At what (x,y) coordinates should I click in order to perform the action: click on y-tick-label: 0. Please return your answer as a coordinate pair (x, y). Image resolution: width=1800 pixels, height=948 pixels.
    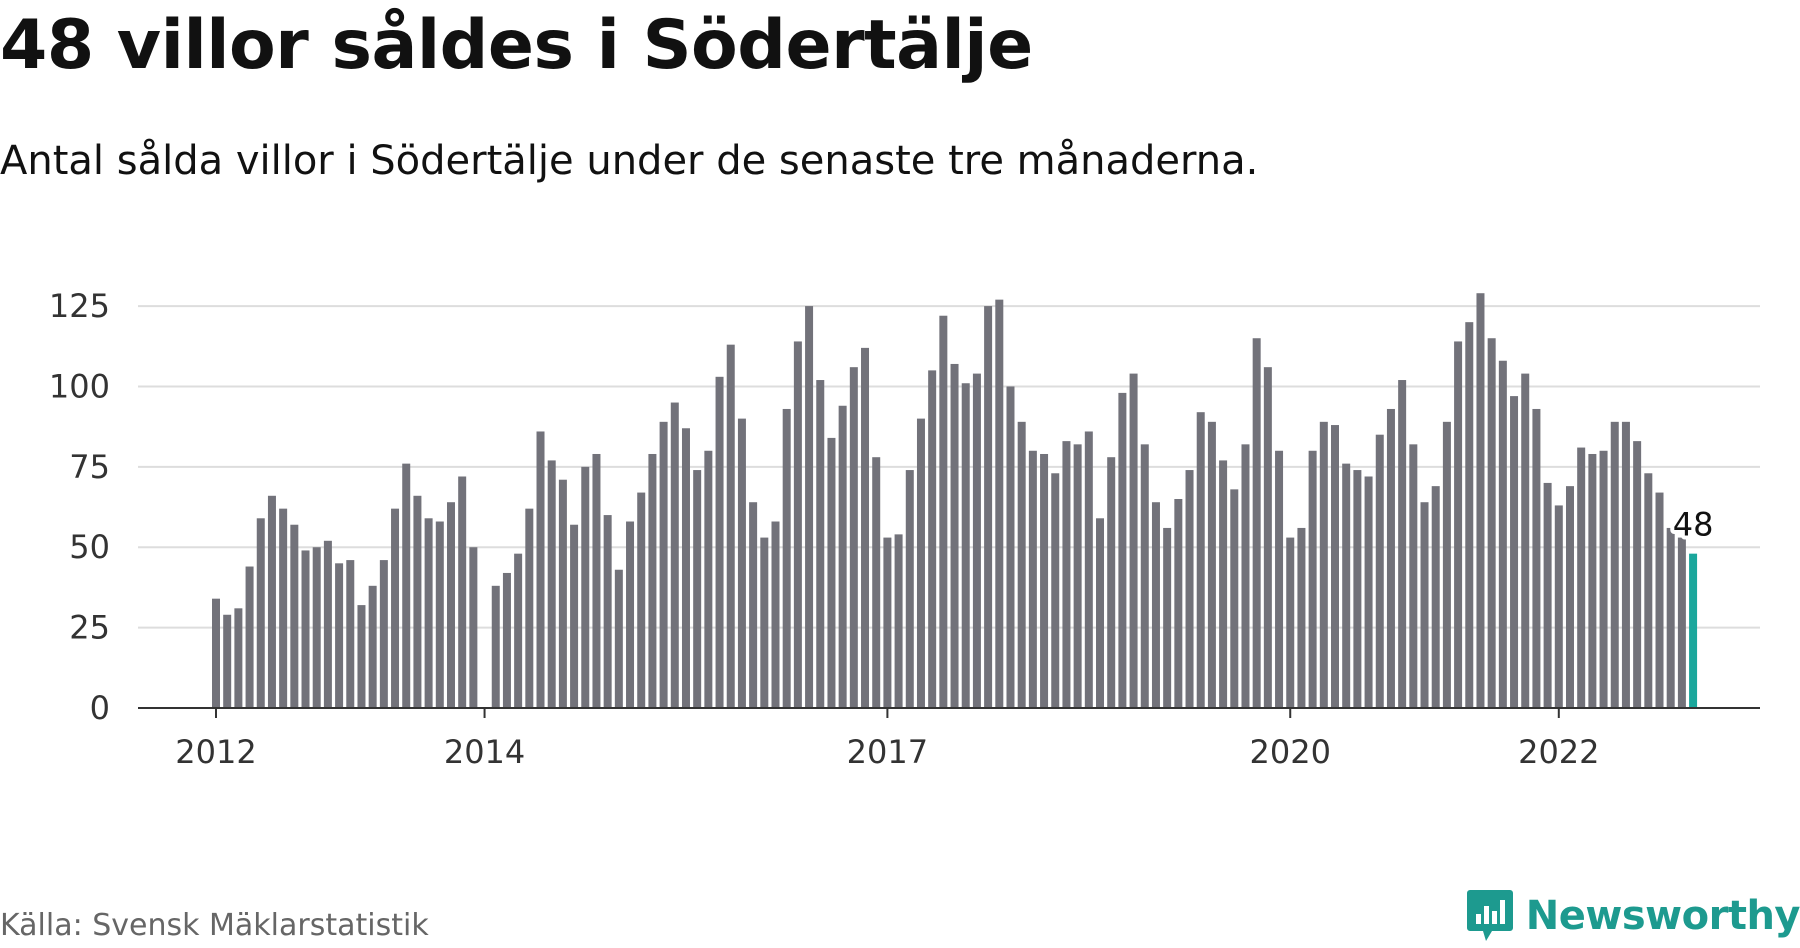
    Looking at the image, I should click on (100, 708).